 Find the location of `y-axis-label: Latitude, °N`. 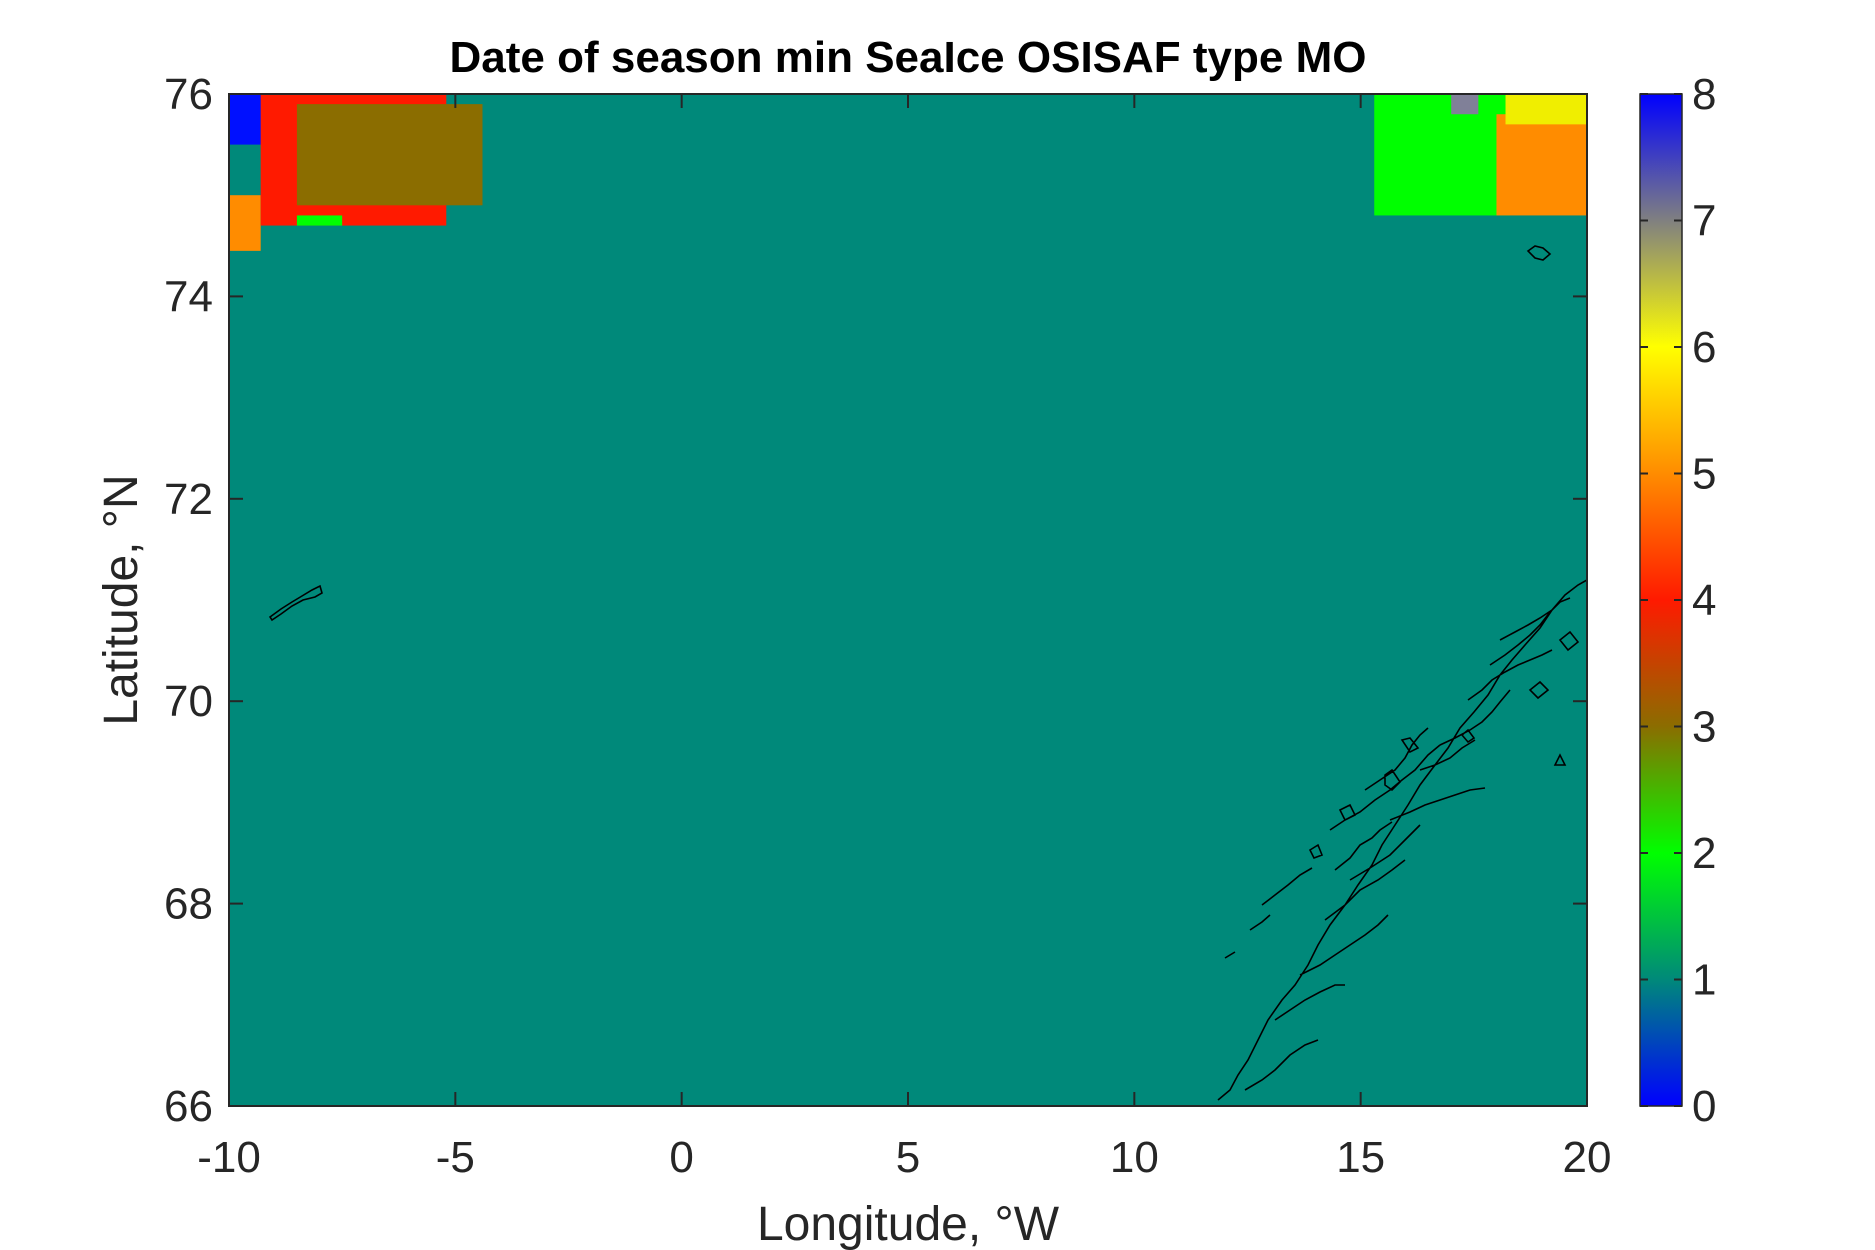

y-axis-label: Latitude, °N is located at coordinates (121, 599).